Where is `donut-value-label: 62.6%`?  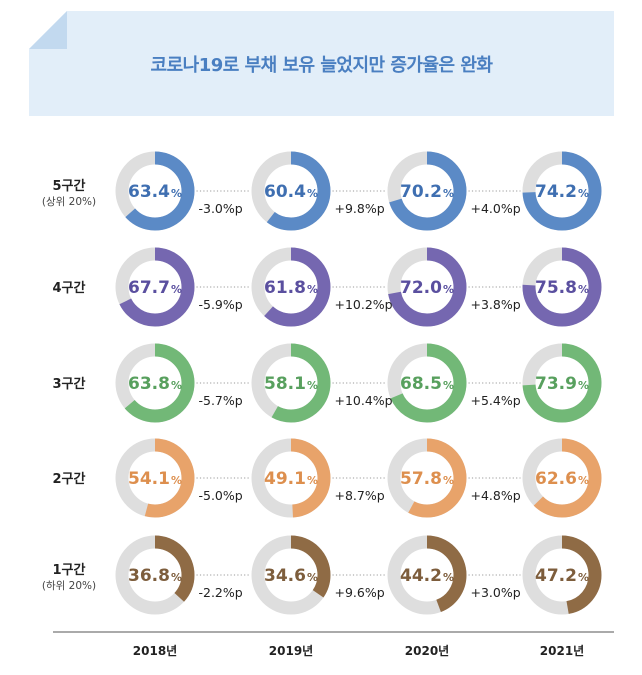
donut-value-label: 62.6% is located at coordinates (562, 479).